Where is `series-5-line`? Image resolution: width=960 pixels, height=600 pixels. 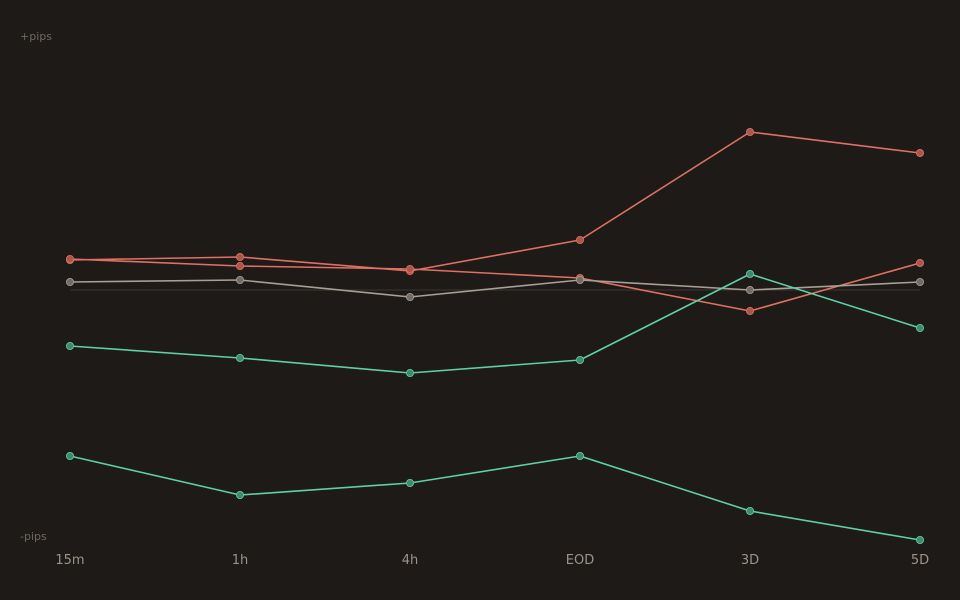
series-5-line is located at coordinates (495, 498).